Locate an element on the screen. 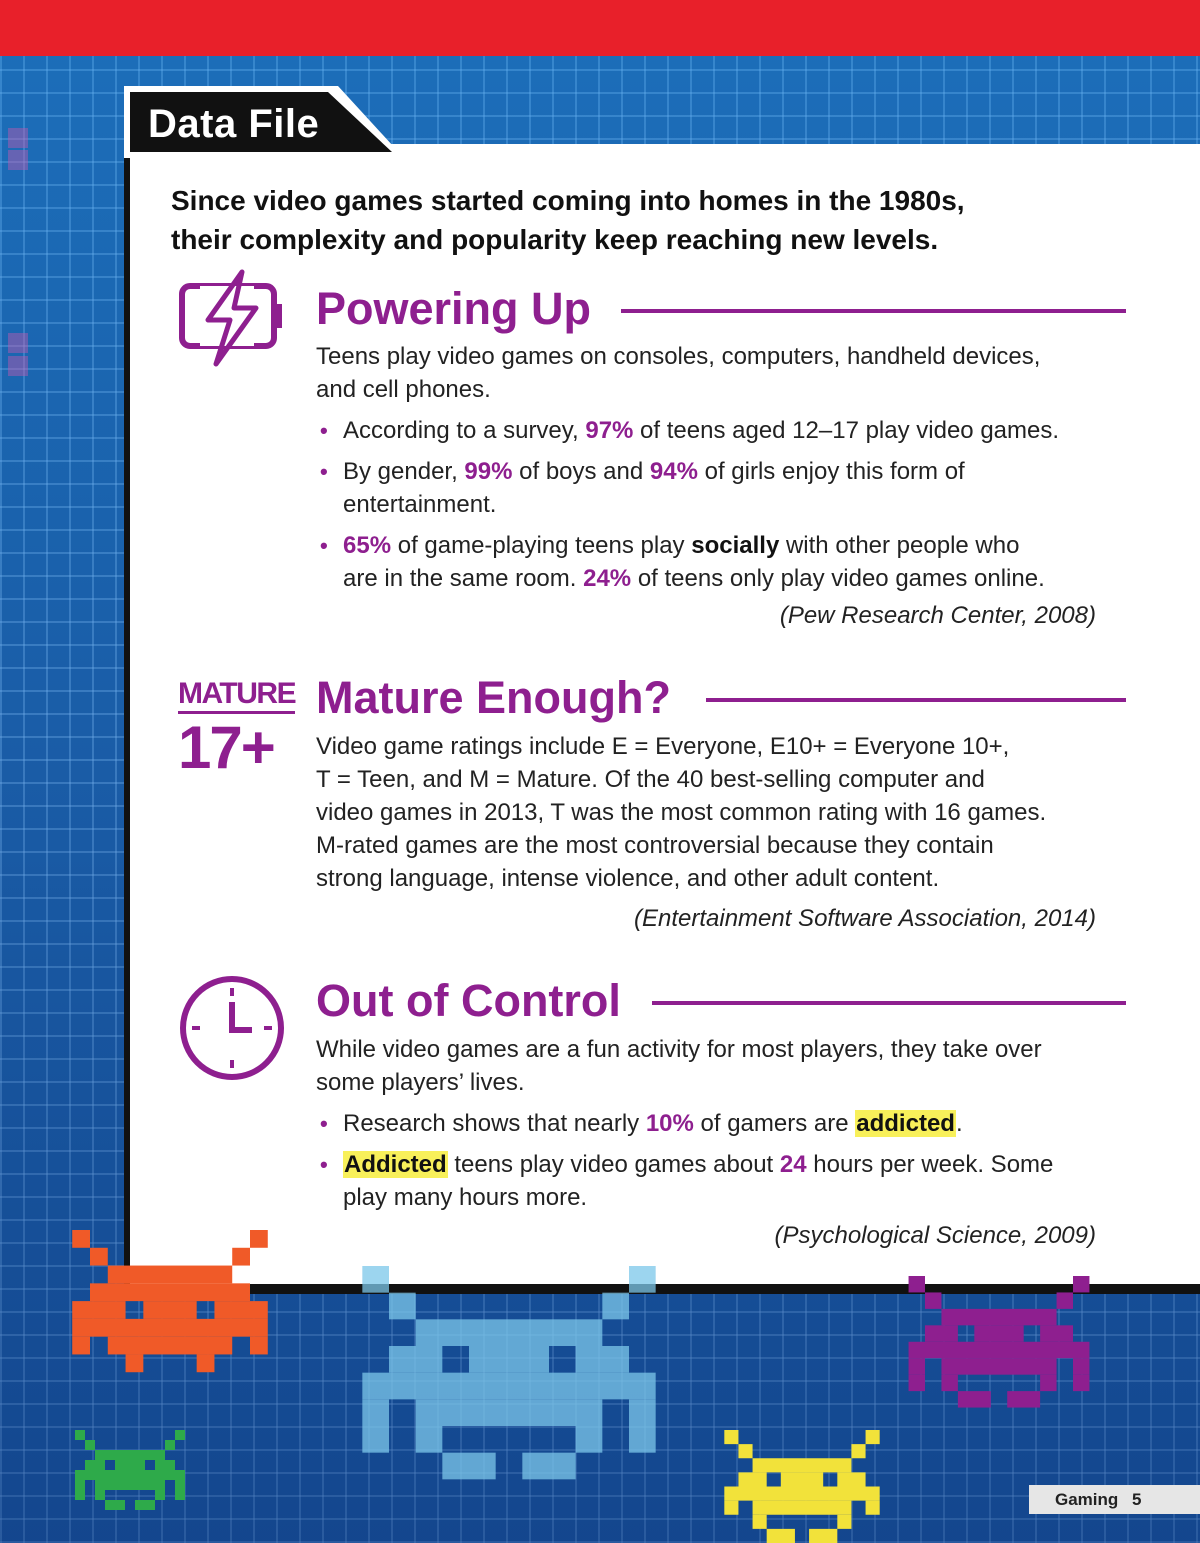 This screenshot has height=1543, width=1200. purple-space-invader-icon is located at coordinates (999, 1342).